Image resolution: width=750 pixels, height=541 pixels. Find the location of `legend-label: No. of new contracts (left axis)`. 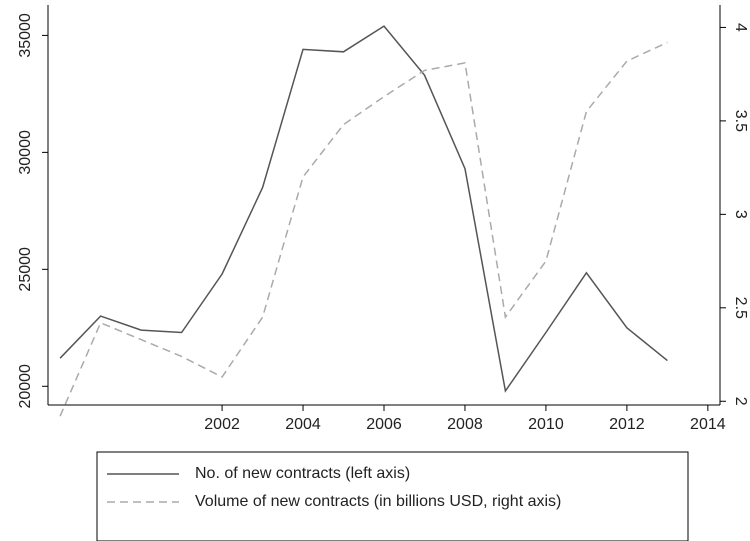

legend-label: No. of new contracts (left axis) is located at coordinates (302, 473).